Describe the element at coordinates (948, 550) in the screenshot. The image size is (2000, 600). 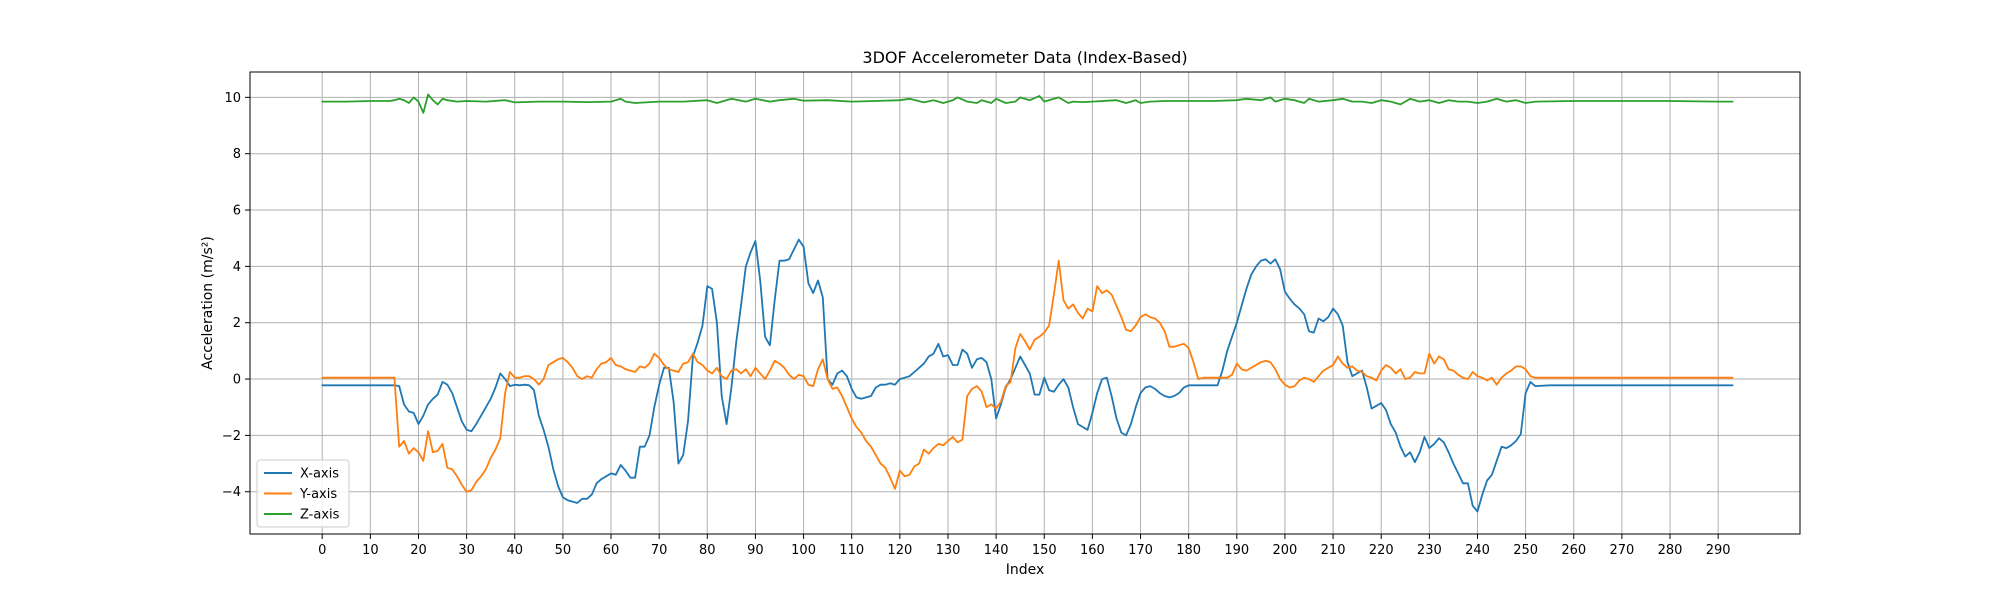
I see `x-tick-label: 130` at that location.